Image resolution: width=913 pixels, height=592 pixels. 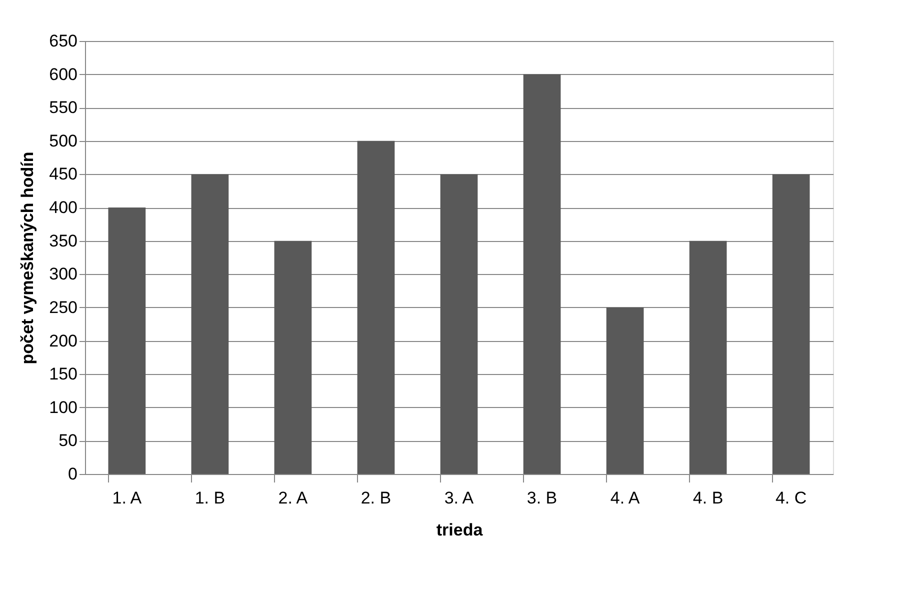 I want to click on x-tick-label: 2. B, so click(x=376, y=498).